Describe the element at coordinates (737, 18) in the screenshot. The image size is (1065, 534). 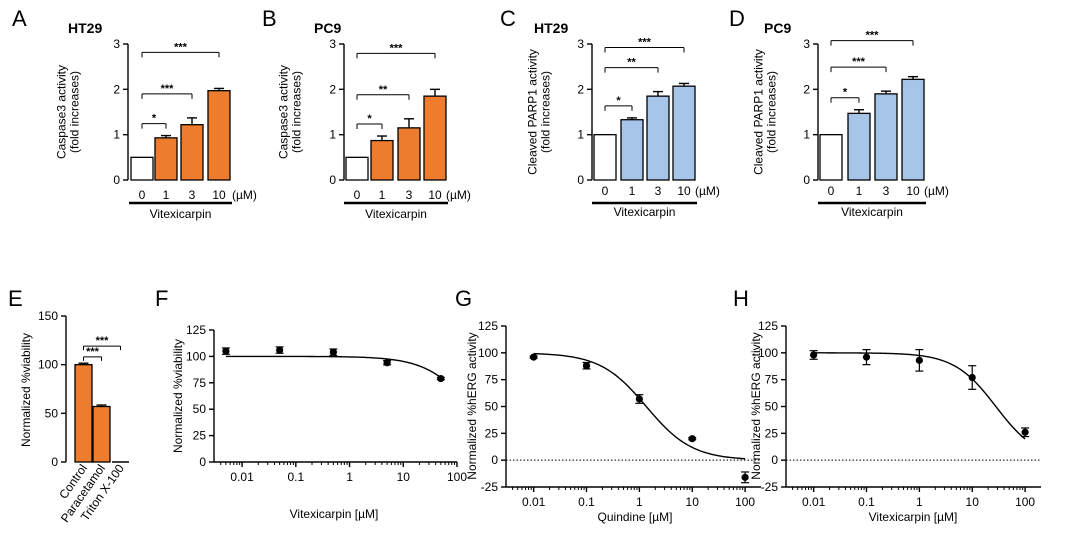
I see `panel-label: D` at that location.